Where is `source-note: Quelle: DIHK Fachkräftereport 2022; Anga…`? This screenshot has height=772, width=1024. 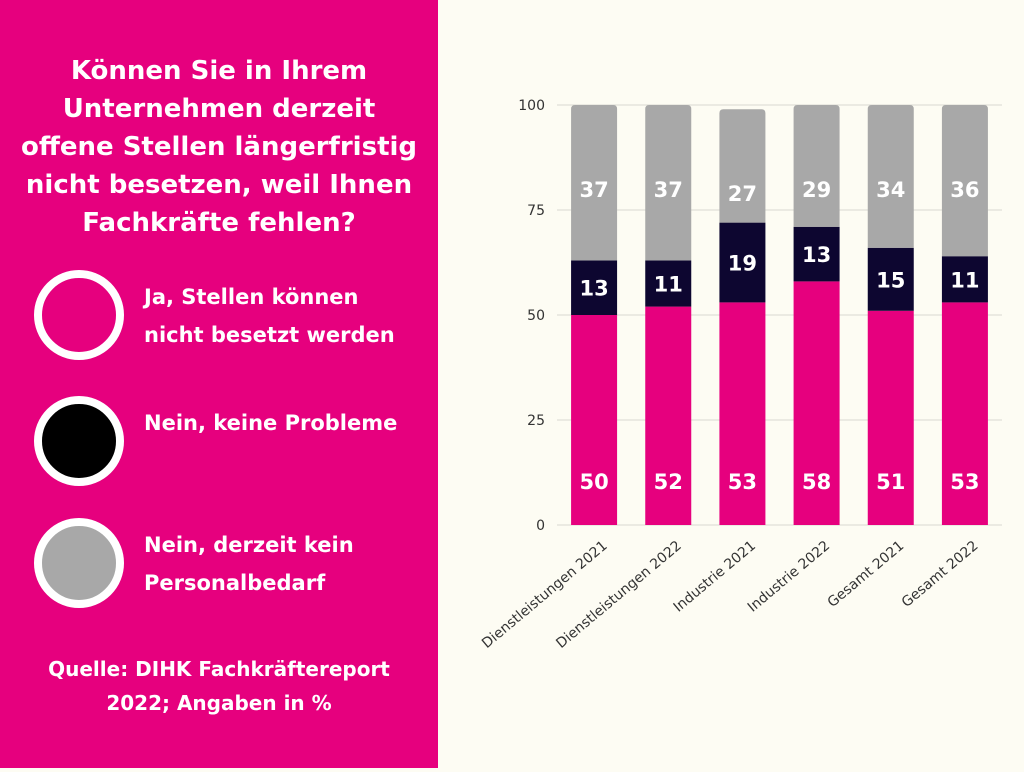
source-note: Quelle: DIHK Fachkräftereport 2022; Anga… is located at coordinates (219, 686).